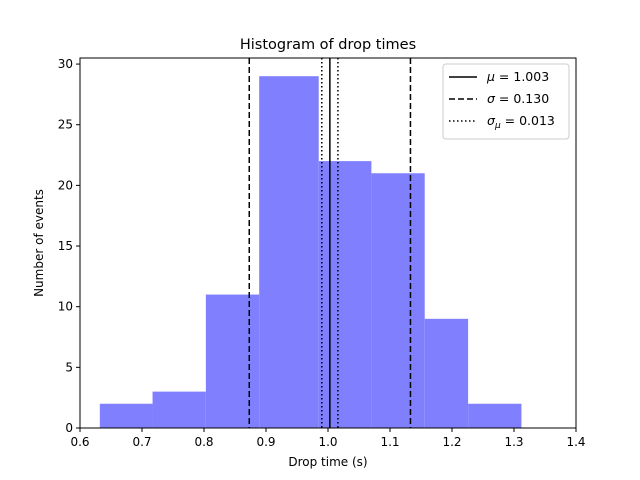  Describe the element at coordinates (451, 442) in the screenshot. I see `x-tick-label: 1.2` at that location.